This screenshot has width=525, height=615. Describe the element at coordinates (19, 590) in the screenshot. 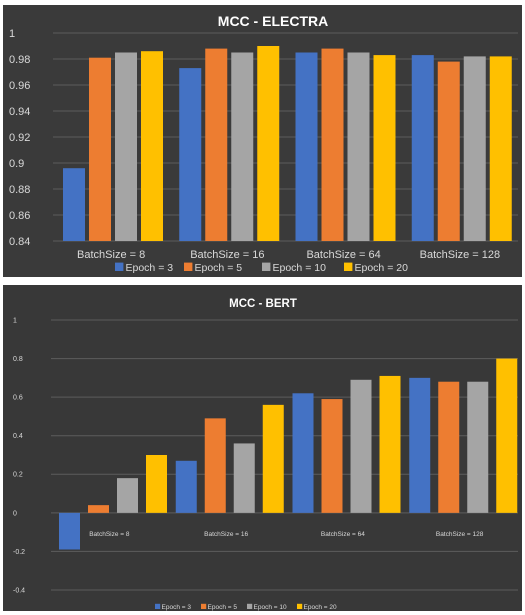

I see `y-tick-label: -0.4` at that location.